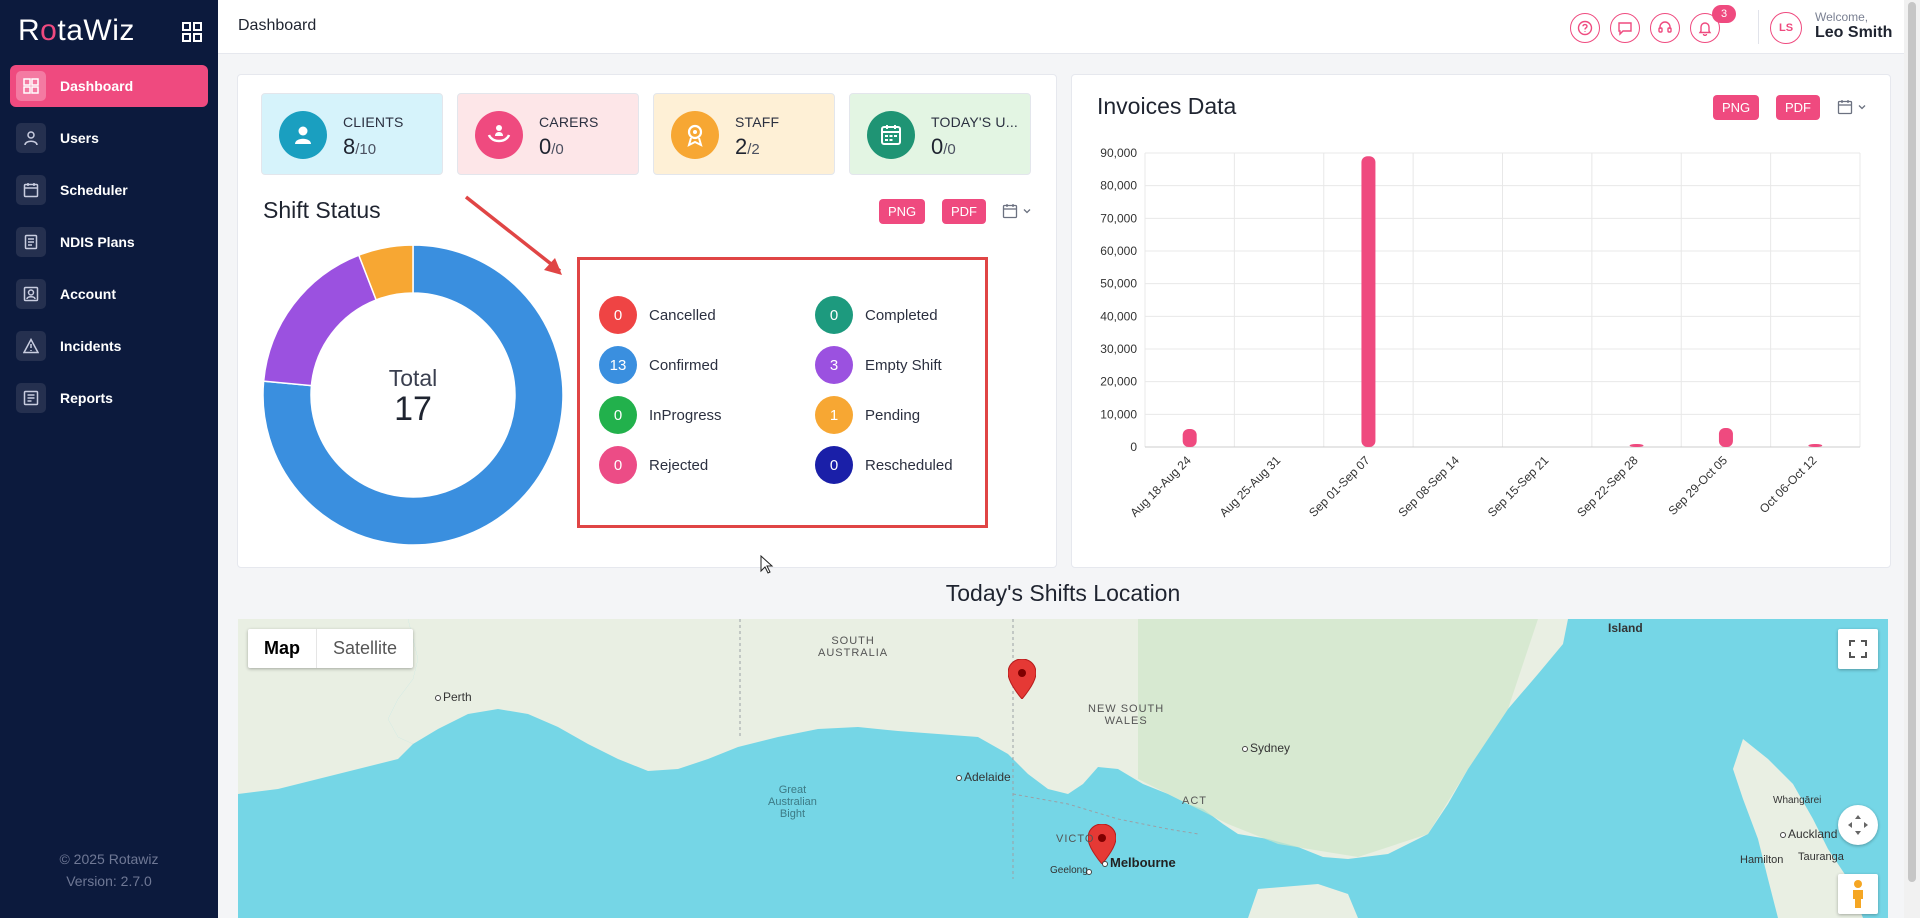  I want to click on sidebar-item-account: Account, so click(109, 294).